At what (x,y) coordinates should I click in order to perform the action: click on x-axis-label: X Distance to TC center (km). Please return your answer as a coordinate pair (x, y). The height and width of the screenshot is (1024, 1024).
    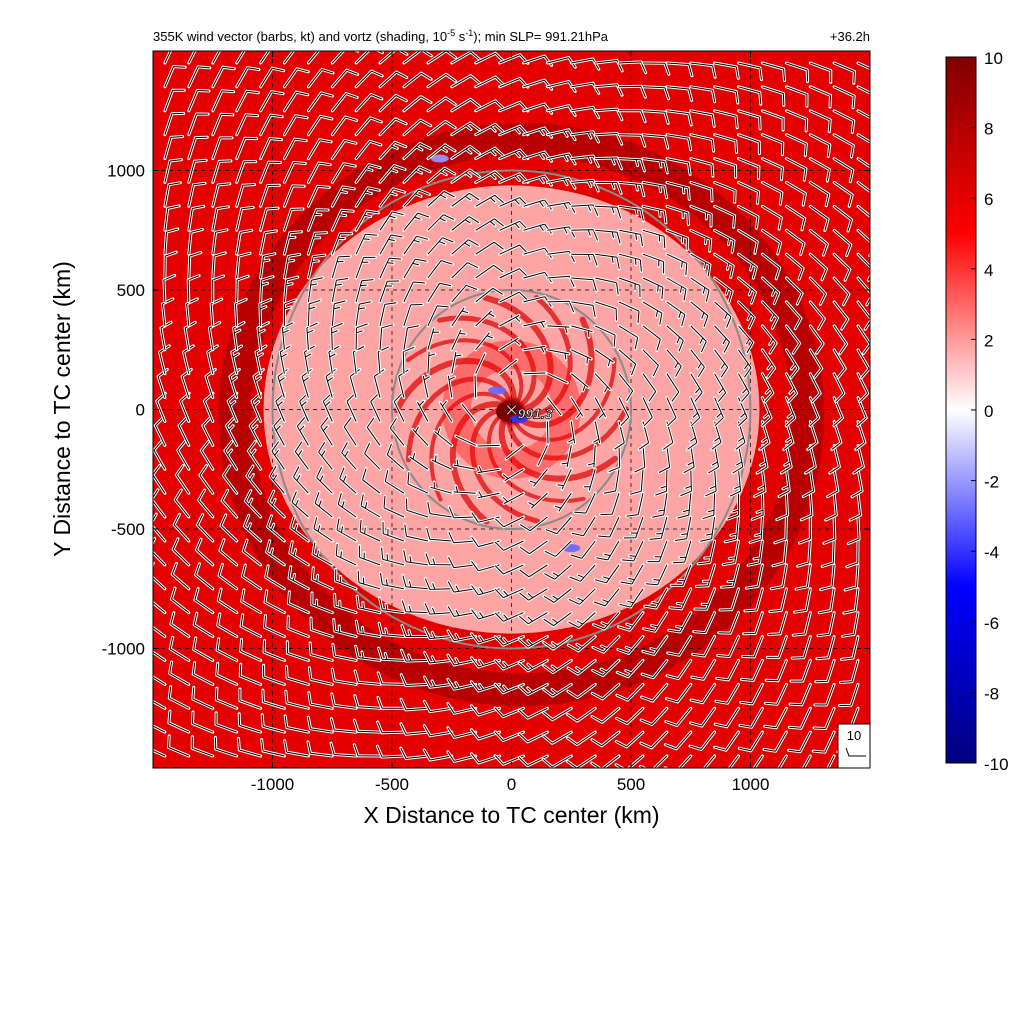
    Looking at the image, I should click on (511, 815).